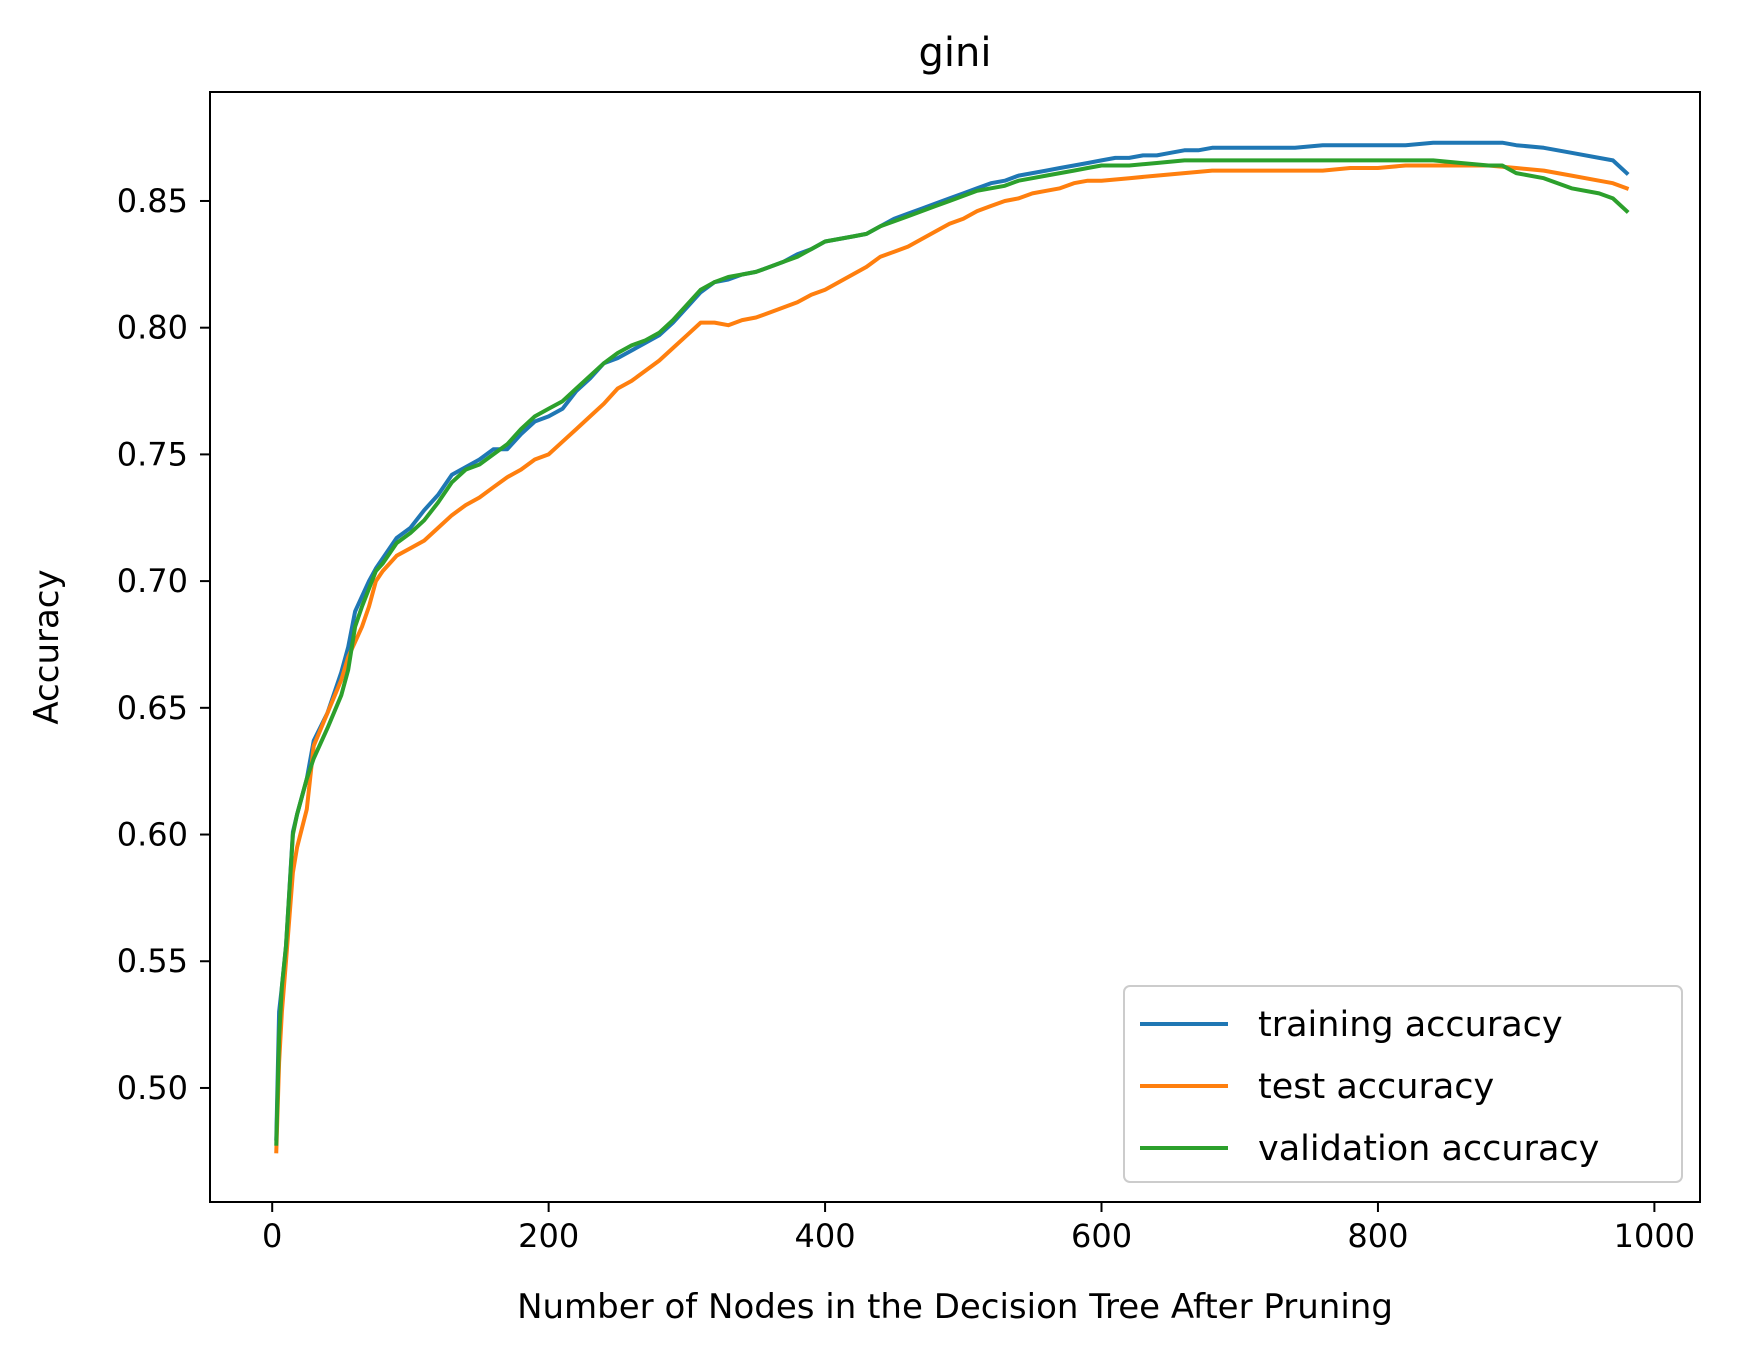 This screenshot has height=1357, width=1741. Describe the element at coordinates (152, 201) in the screenshot. I see `y-tick-label: 0.85` at that location.